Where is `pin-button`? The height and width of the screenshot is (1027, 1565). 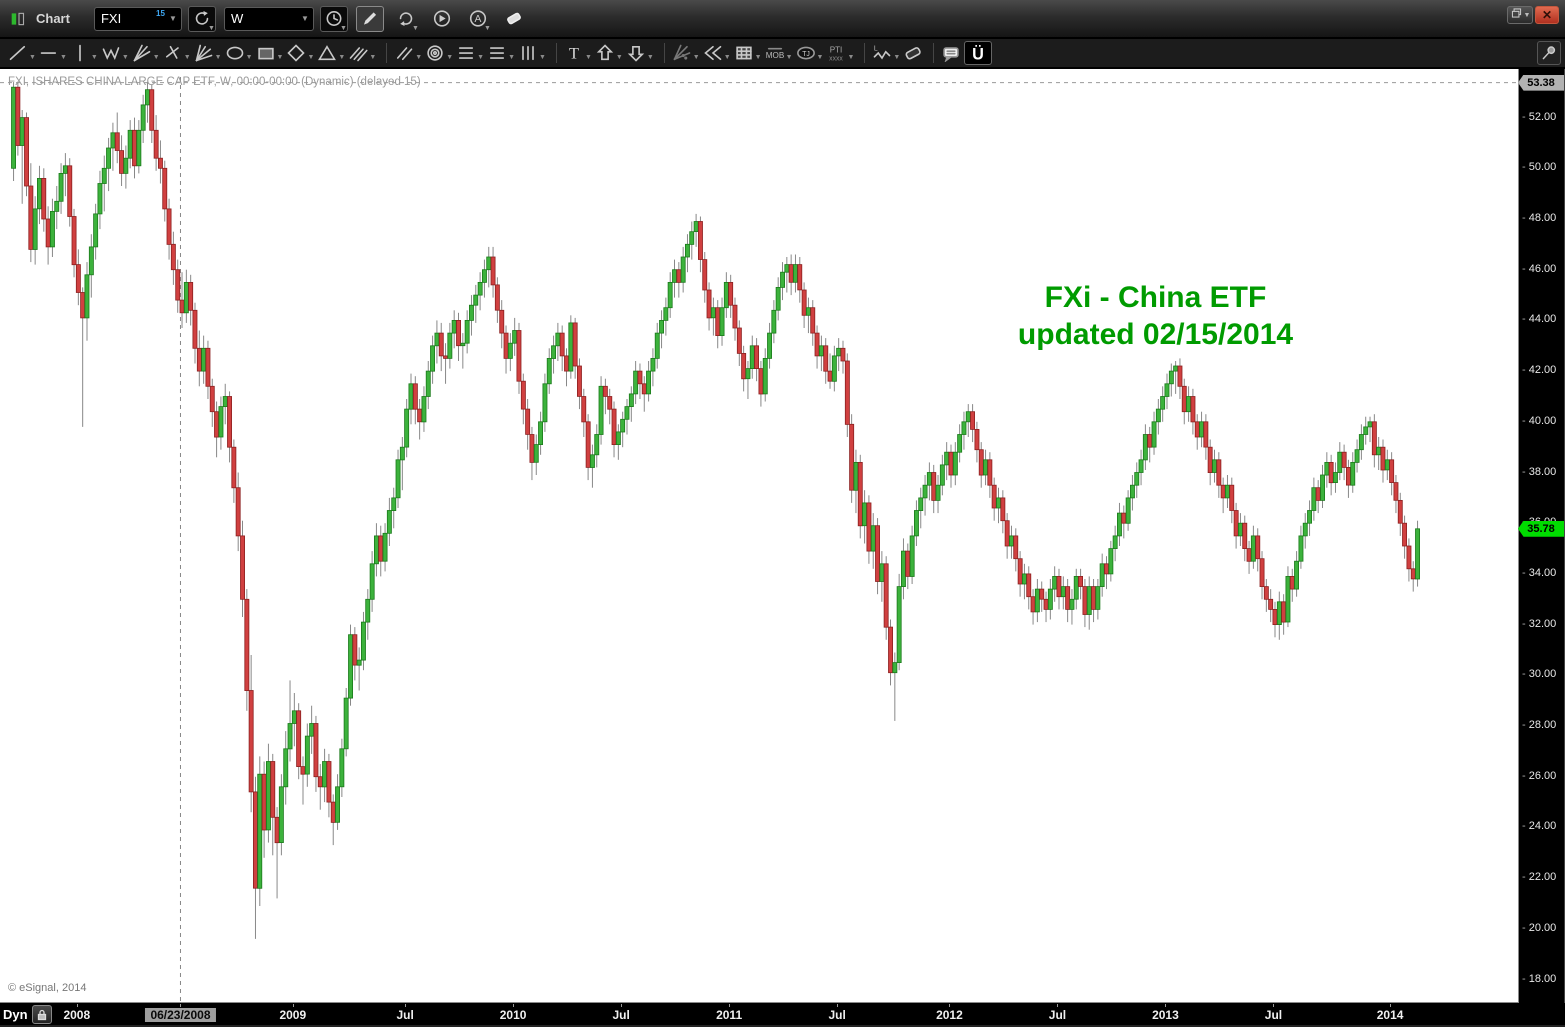 pin-button is located at coordinates (1549, 53).